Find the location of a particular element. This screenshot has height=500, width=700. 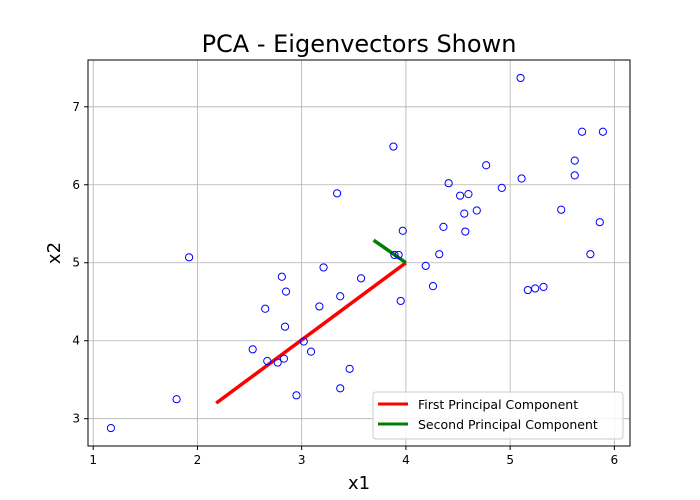

y-tick-label: 3 is located at coordinates (76, 419).